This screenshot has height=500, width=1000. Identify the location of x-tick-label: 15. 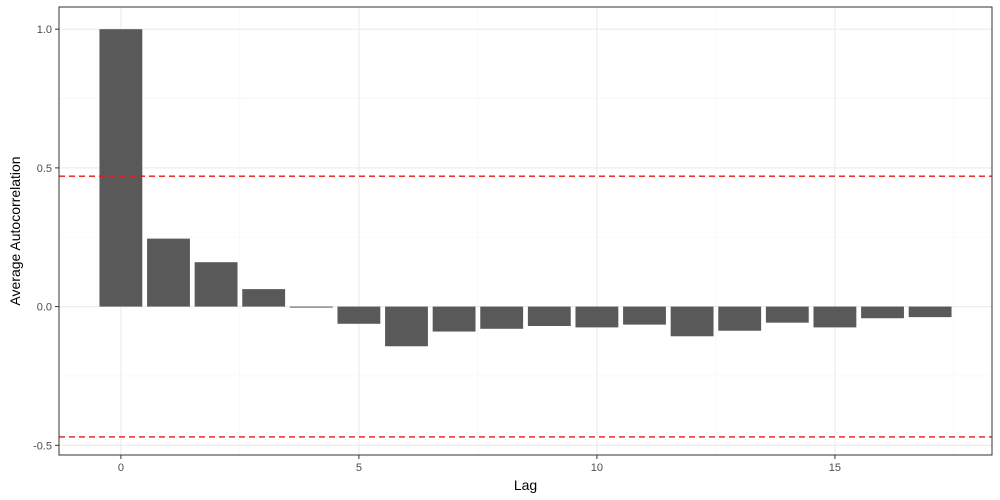
(835, 468).